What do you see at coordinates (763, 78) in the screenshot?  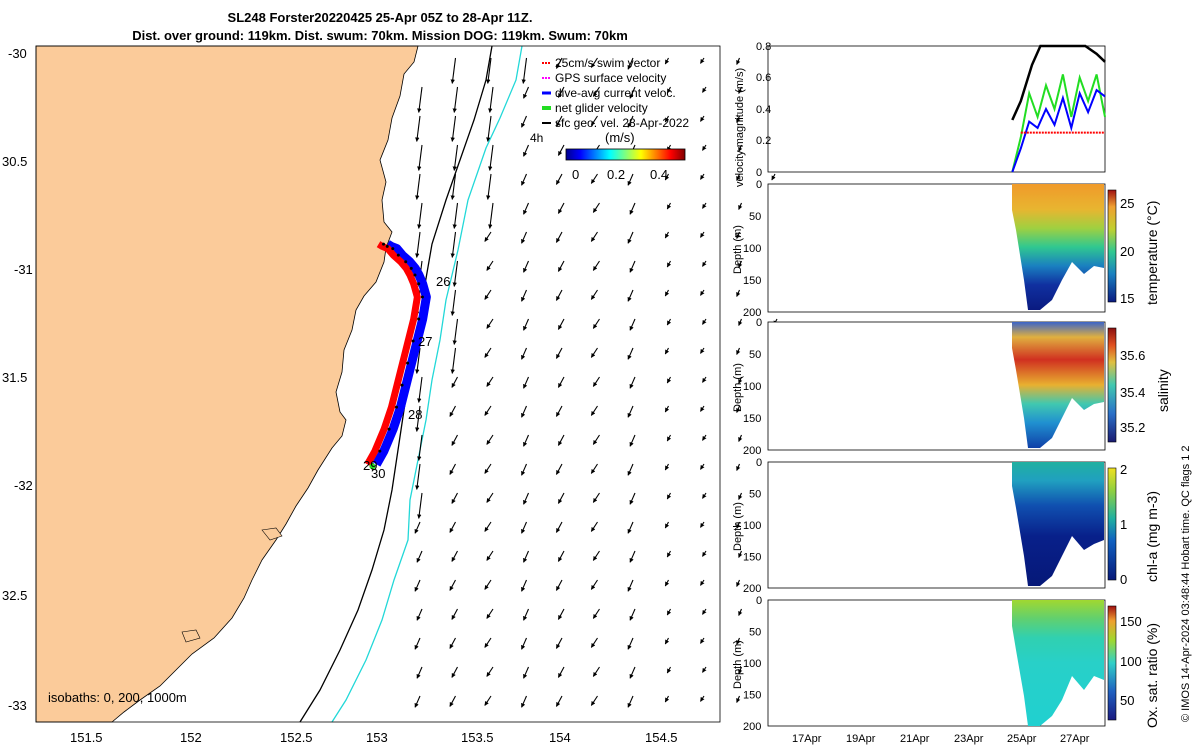 I see `y-tick-label: 0.6` at bounding box center [763, 78].